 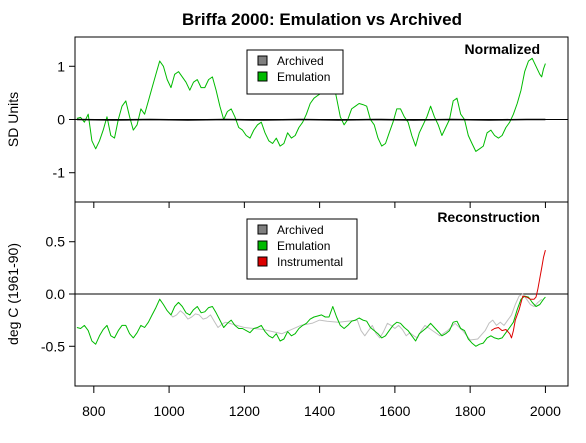 I want to click on x-tick-label: 1400, so click(x=319, y=411).